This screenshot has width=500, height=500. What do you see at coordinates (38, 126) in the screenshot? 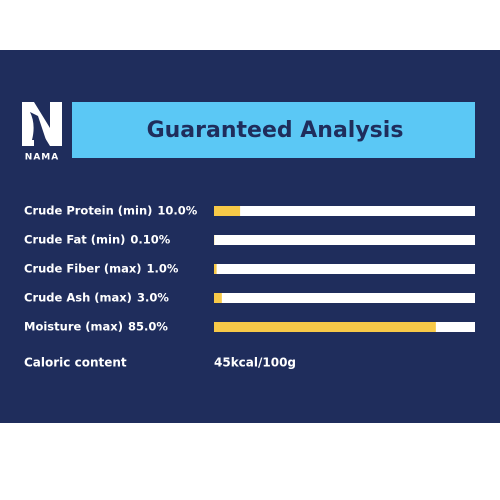
I see `logo-cat` at bounding box center [38, 126].